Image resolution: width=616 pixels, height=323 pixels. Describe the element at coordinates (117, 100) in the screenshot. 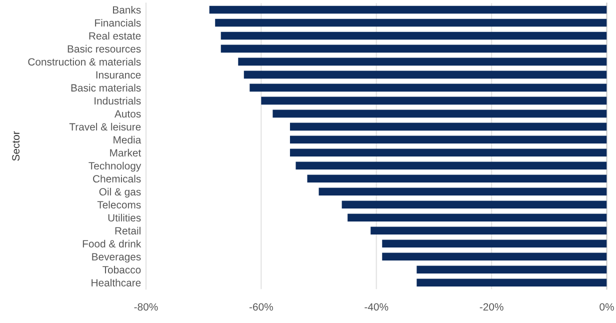

I see `y-tick-label: Industrials` at that location.